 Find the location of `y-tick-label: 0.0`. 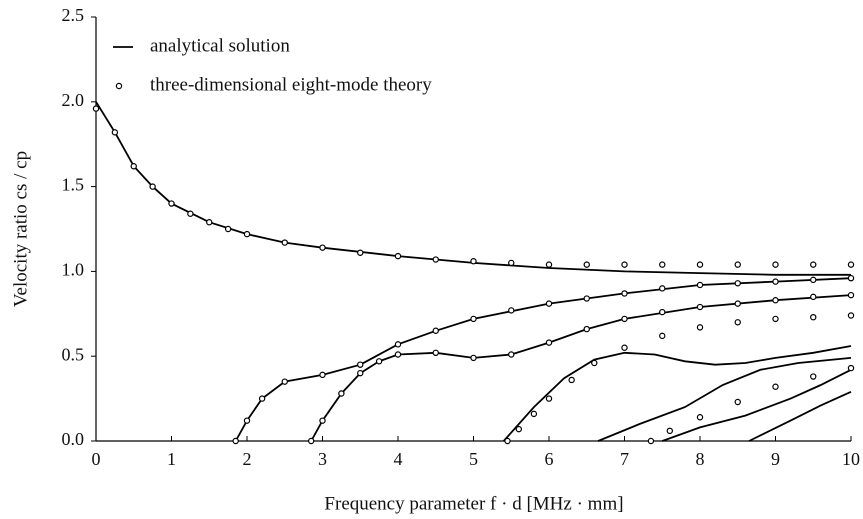

y-tick-label: 0.0 is located at coordinates (73, 439).